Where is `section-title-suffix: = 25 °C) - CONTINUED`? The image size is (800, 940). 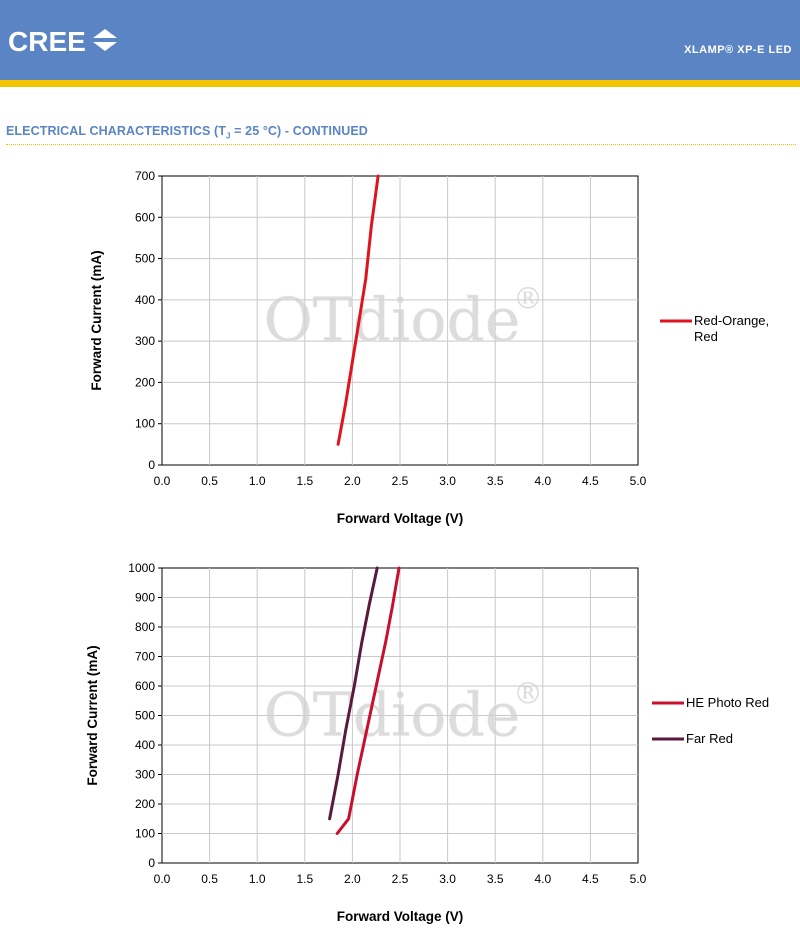 section-title-suffix: = 25 °C) - CONTINUED is located at coordinates (299, 131).